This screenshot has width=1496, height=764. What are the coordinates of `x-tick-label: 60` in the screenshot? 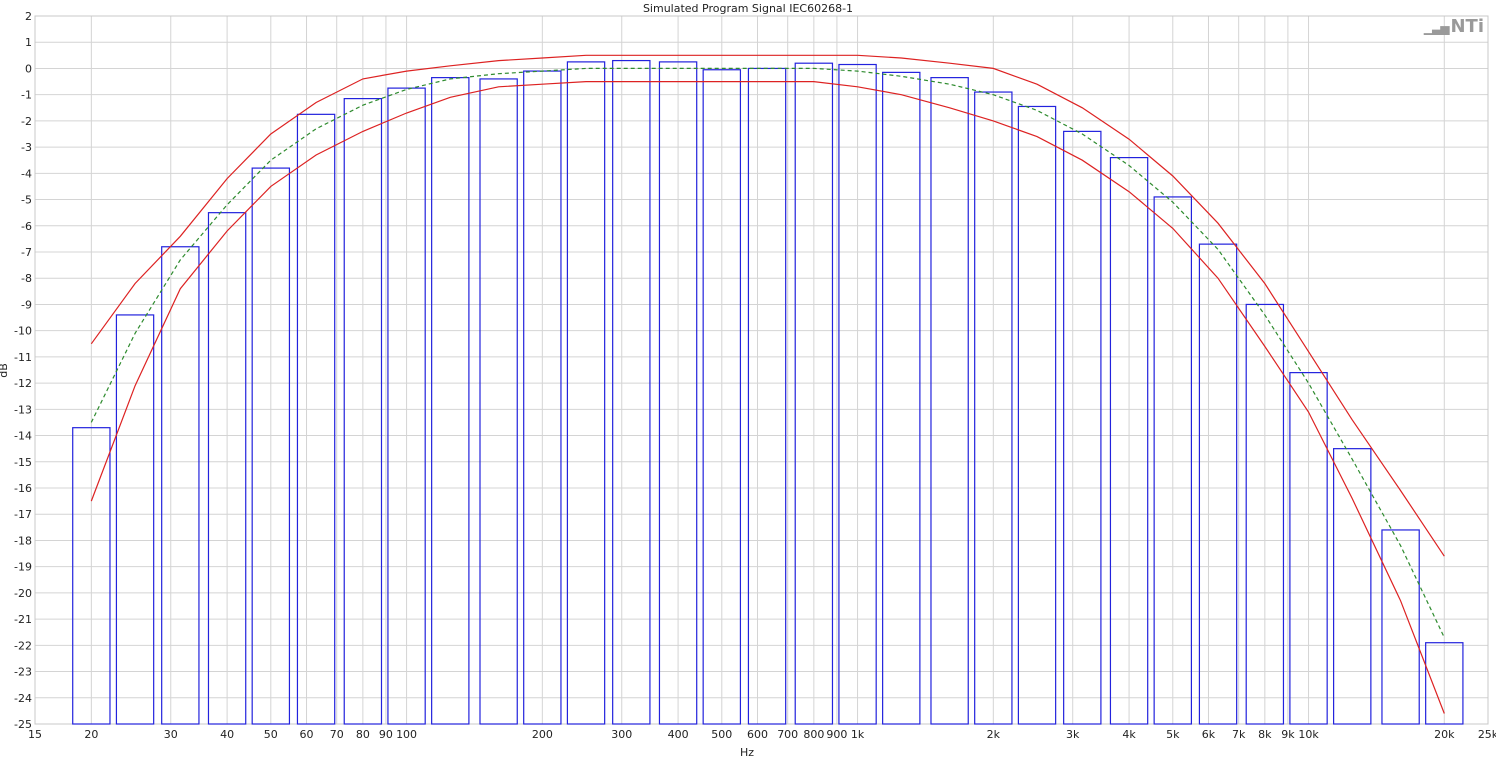 It's located at (307, 734).